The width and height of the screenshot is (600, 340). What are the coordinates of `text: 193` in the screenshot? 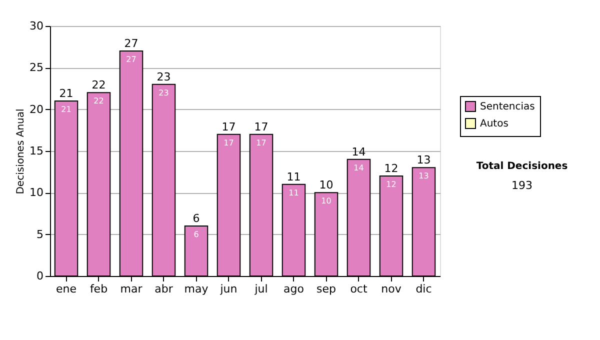 It's located at (522, 185).